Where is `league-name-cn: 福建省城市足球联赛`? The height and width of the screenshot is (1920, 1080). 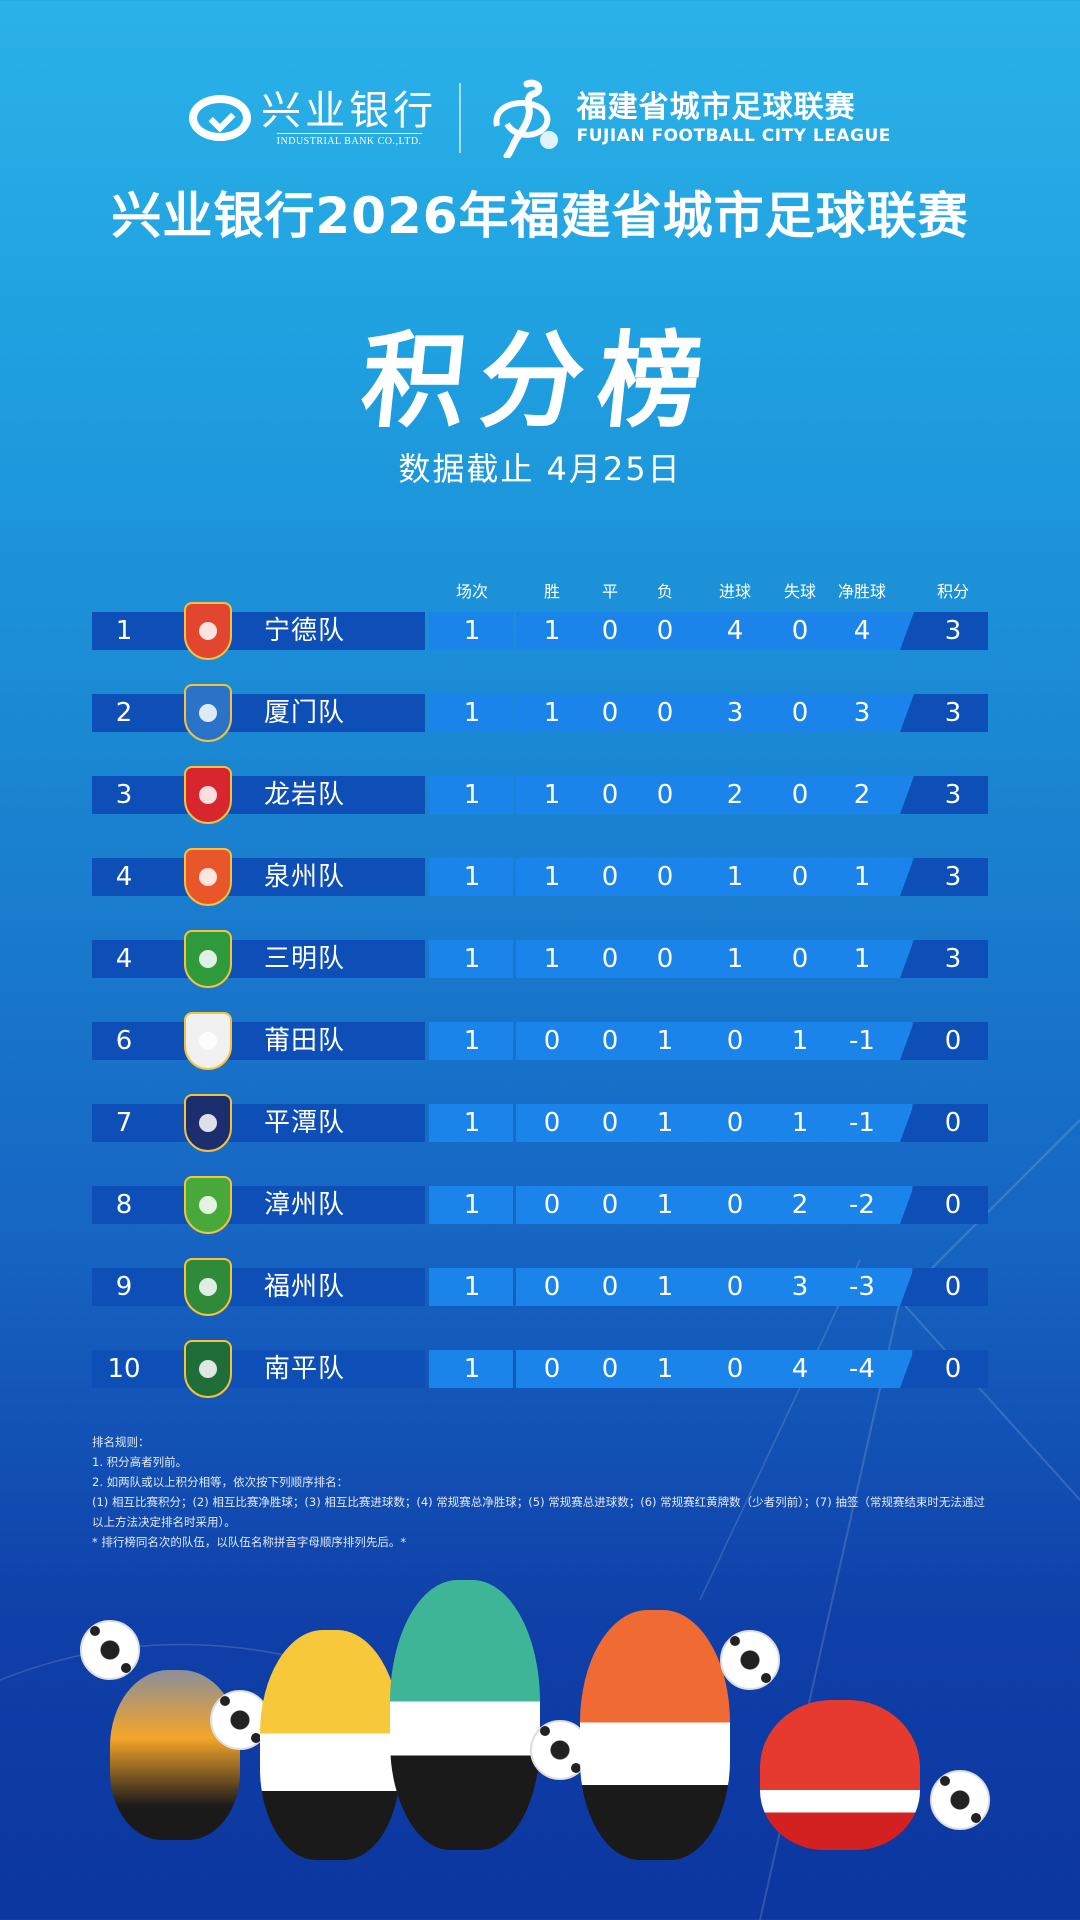 league-name-cn: 福建省城市足球联赛 is located at coordinates (716, 107).